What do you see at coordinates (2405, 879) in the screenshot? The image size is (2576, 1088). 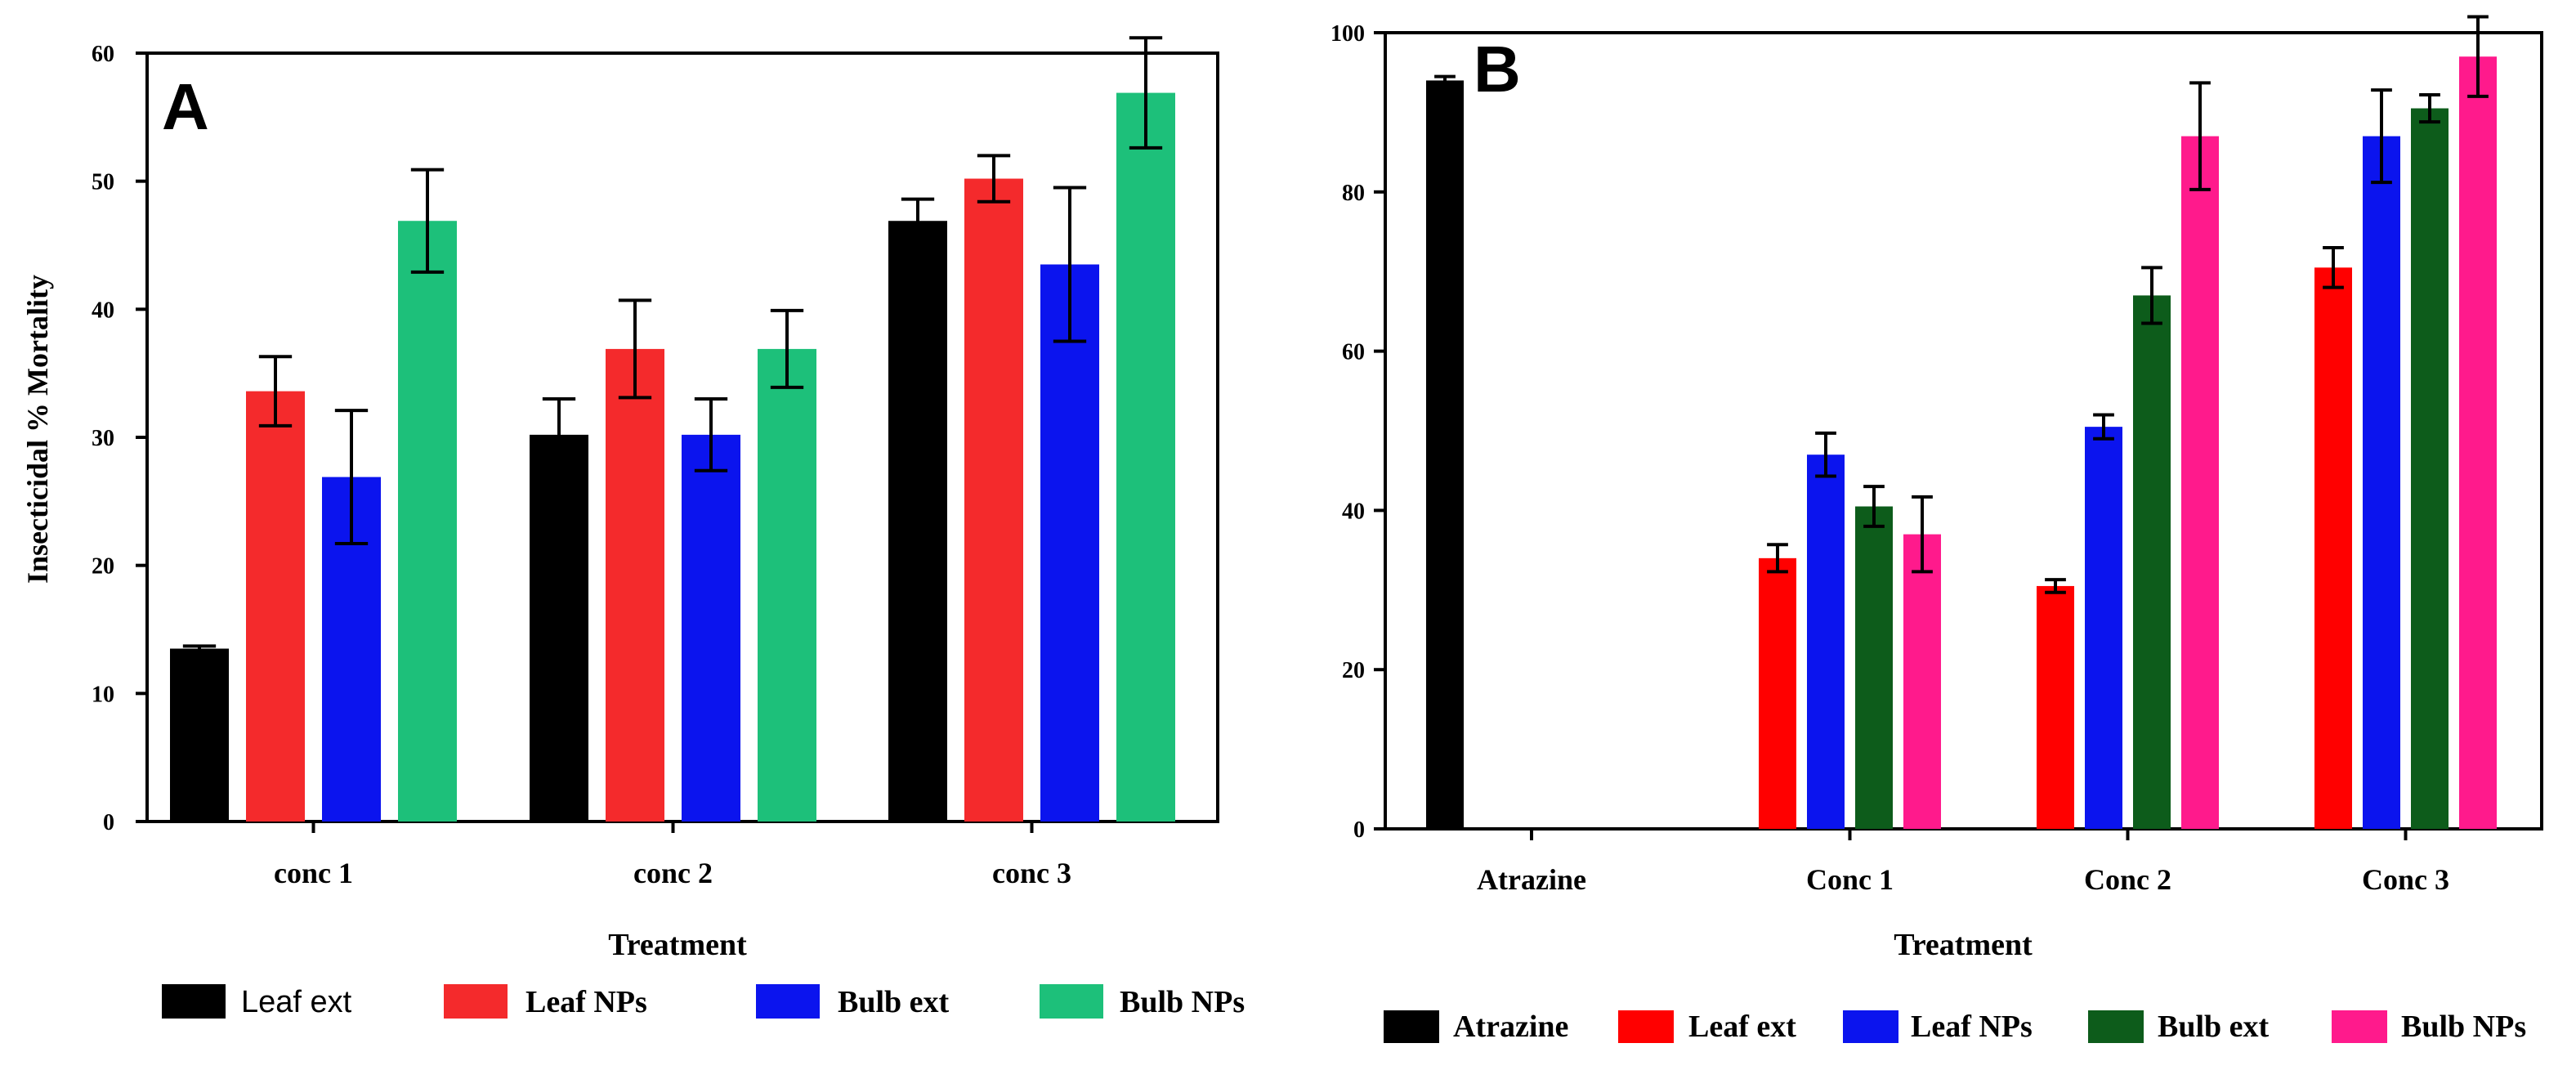 I see `x-tick-label: Conc 3` at bounding box center [2405, 879].